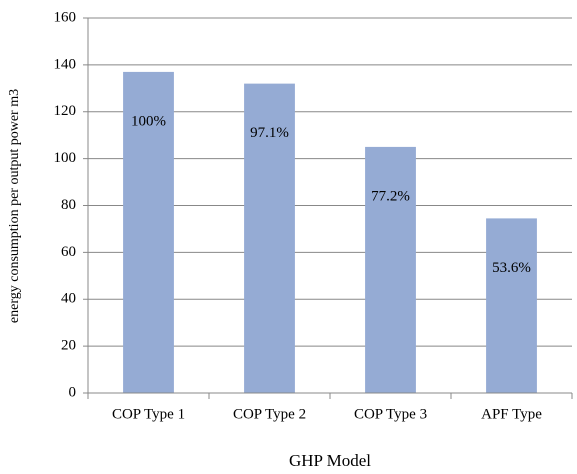 The height and width of the screenshot is (474, 577). I want to click on x-tick-label: APF Type, so click(511, 414).